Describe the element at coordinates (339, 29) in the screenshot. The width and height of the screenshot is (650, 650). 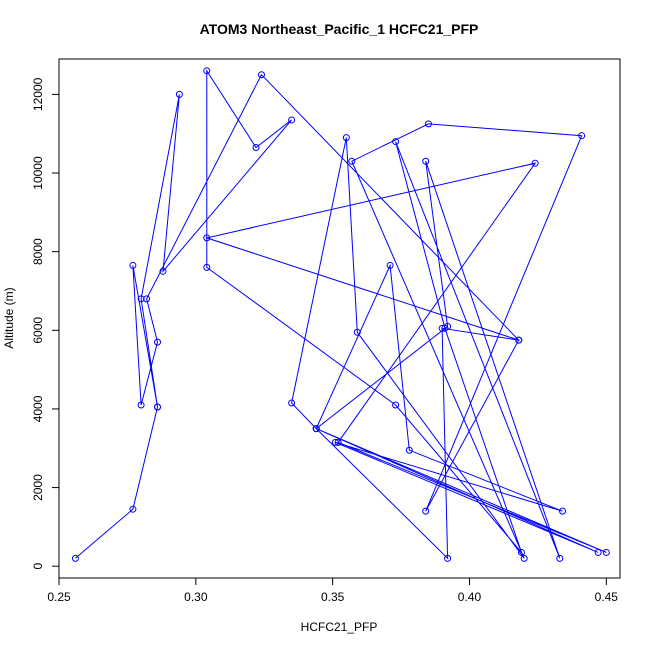
I see `chart-title: ATOM3 Northeast_Pacific_1 HCFC21_PFP` at that location.